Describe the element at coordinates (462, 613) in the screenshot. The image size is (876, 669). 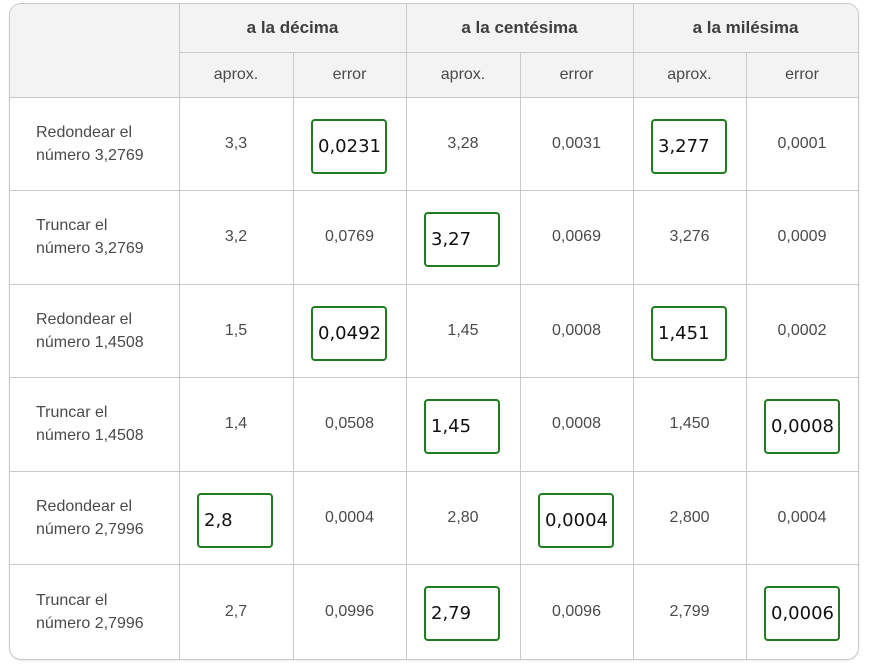
I see `highlighted-value-box: 2,79` at that location.